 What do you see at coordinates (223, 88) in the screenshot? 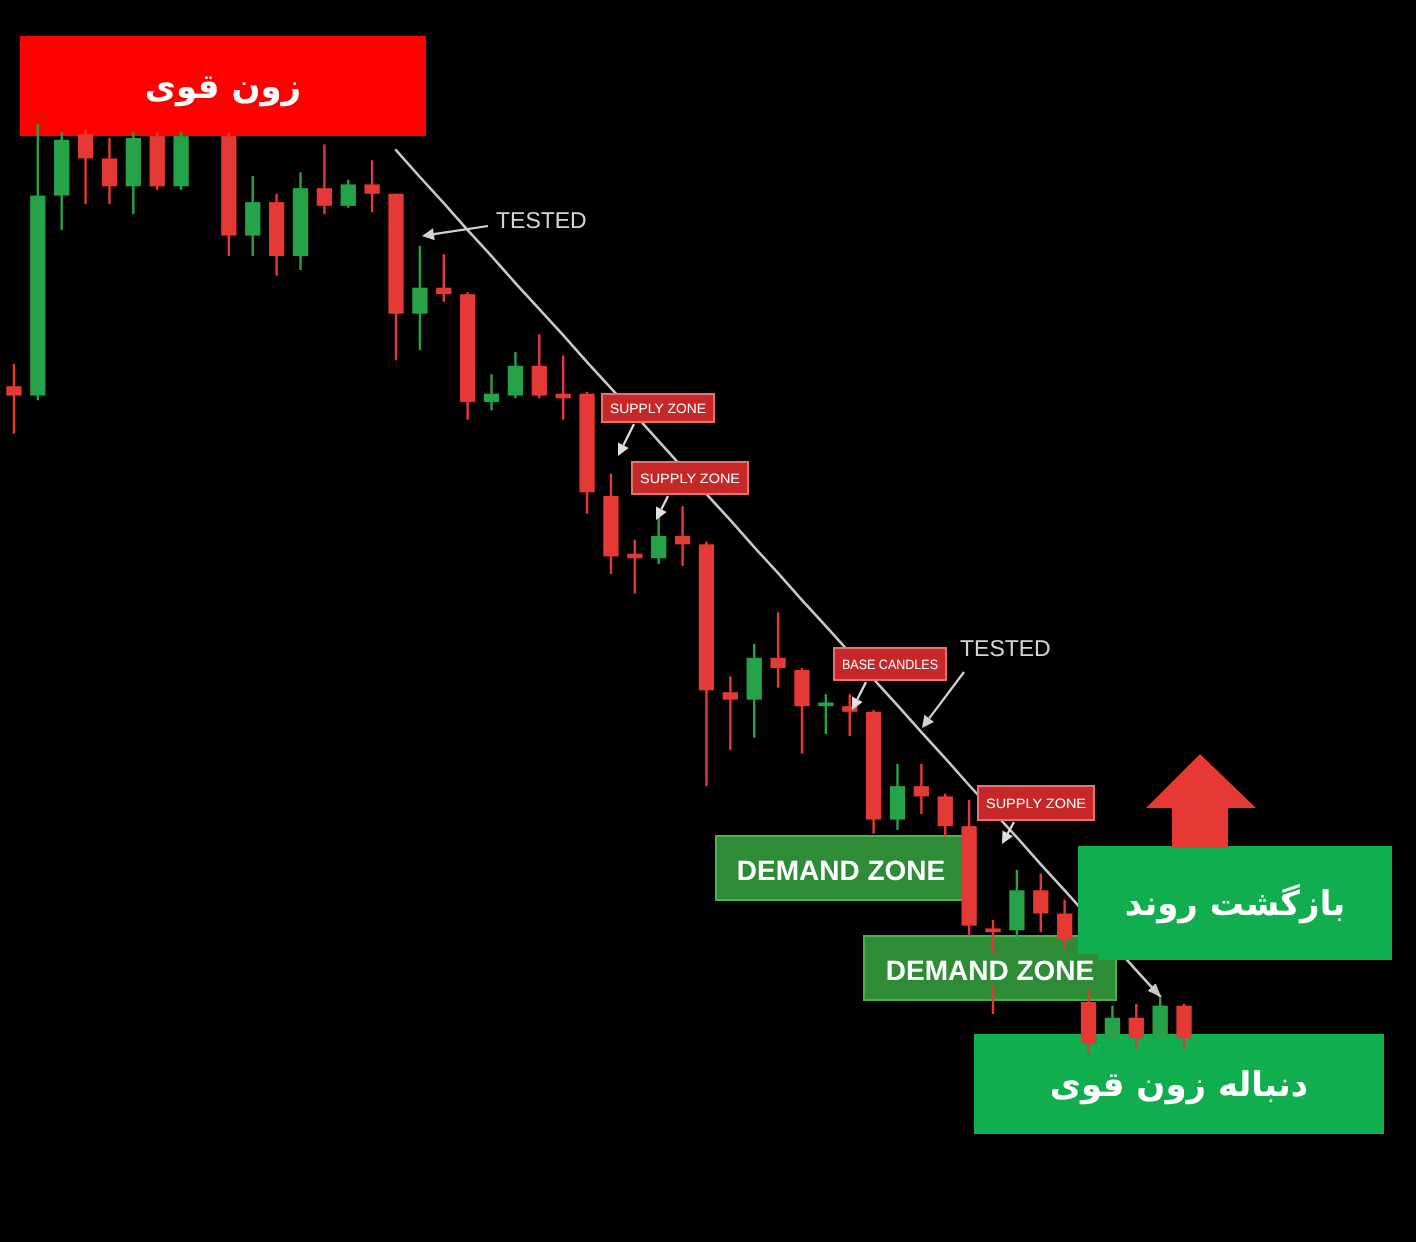
I see `annotation: زون قوی` at bounding box center [223, 88].